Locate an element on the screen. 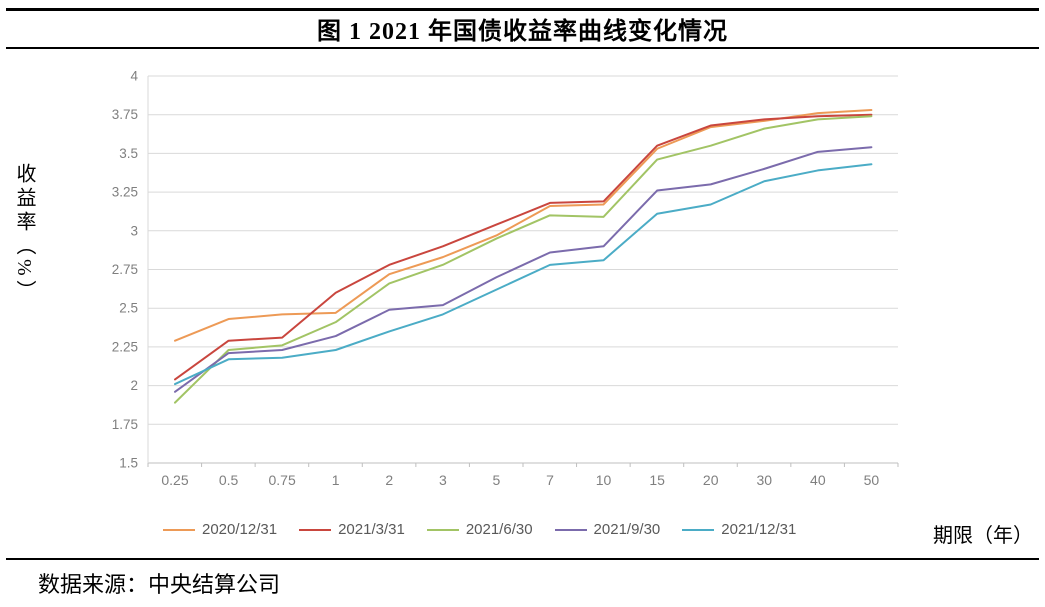 Image resolution: width=1045 pixels, height=607 pixels. legend-item: 2021/9/30 is located at coordinates (607, 529).